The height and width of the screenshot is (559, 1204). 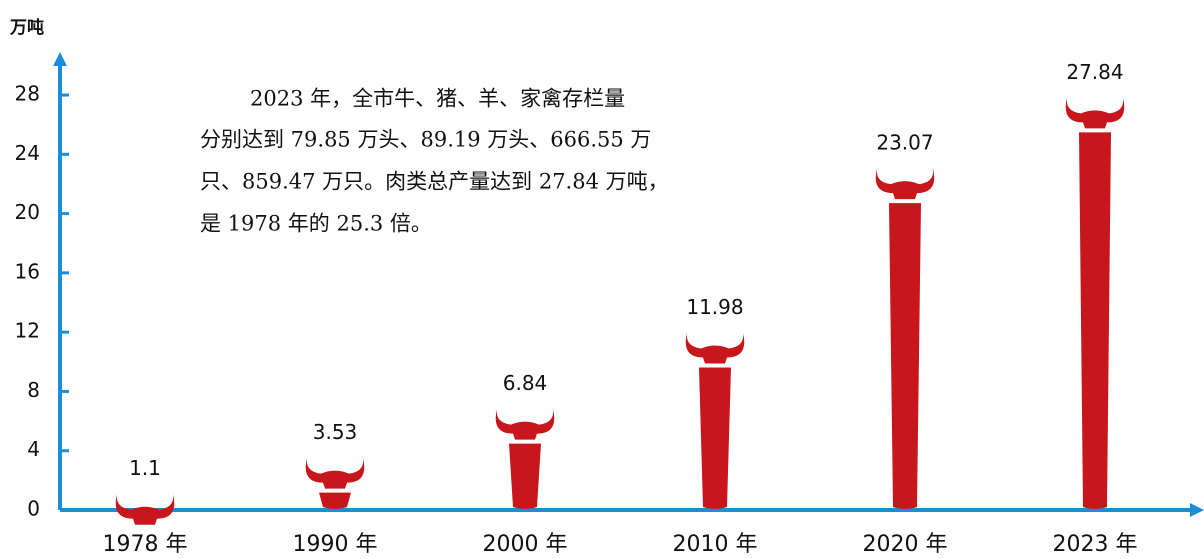 What do you see at coordinates (27, 212) in the screenshot?
I see `y-tick-label: 20` at bounding box center [27, 212].